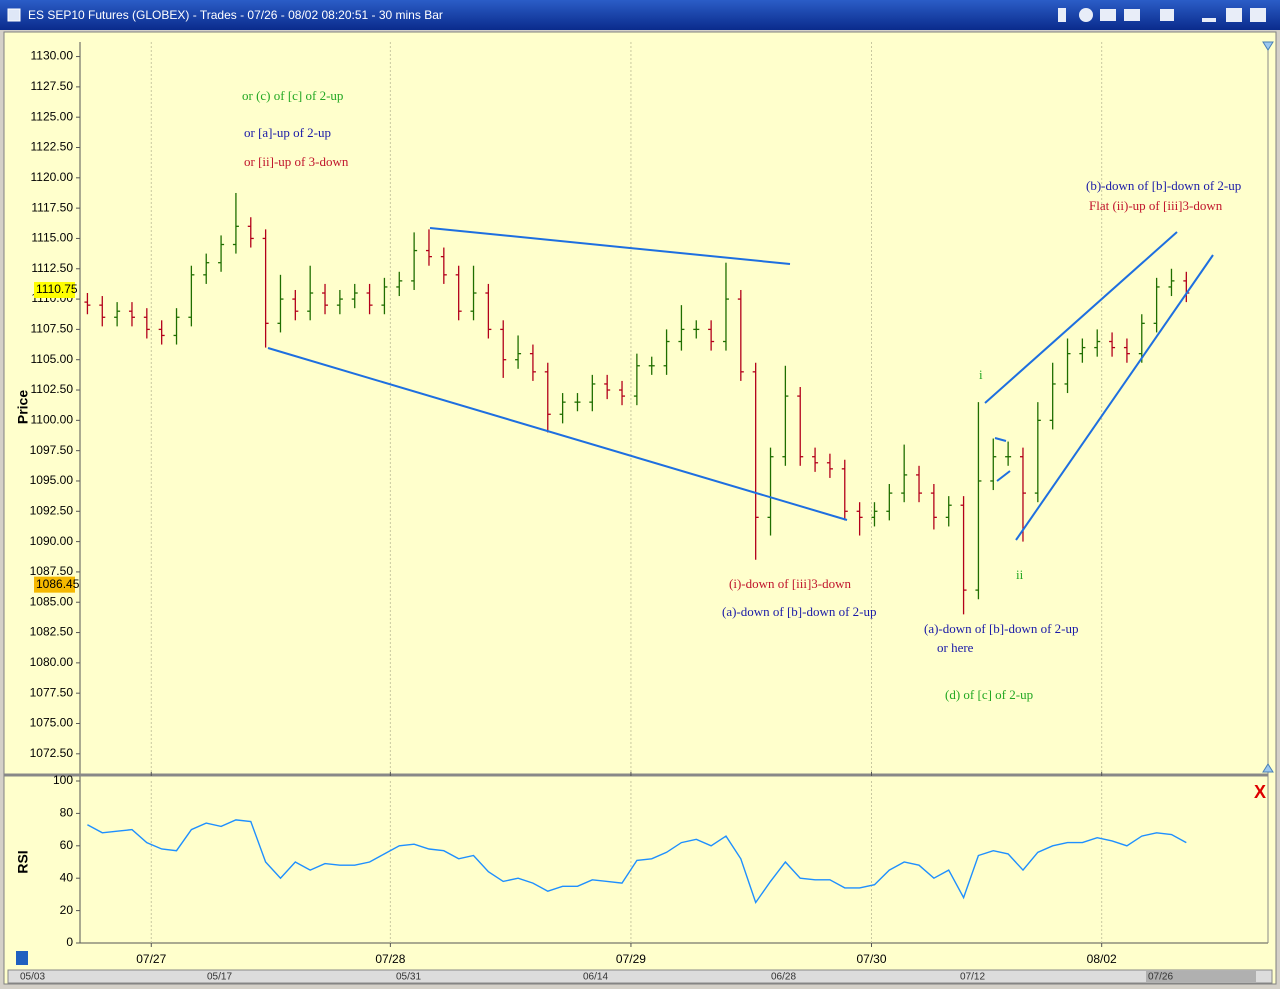 The image size is (1280, 989). I want to click on y-tick-label: 1107.50, so click(52, 329).